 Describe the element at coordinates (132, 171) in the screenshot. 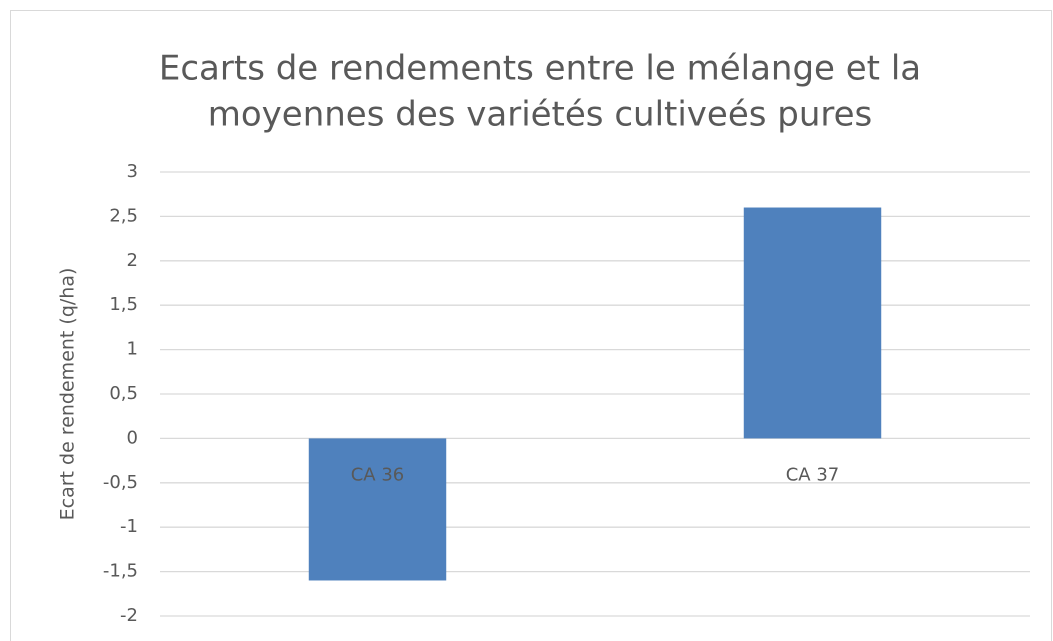

I see `y-tick-label: 3` at that location.